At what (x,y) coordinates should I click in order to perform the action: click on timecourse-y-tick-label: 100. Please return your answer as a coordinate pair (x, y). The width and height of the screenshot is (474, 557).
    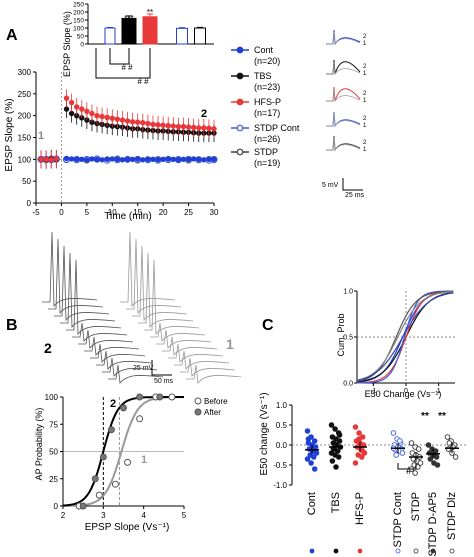
    Looking at the image, I should click on (25, 159).